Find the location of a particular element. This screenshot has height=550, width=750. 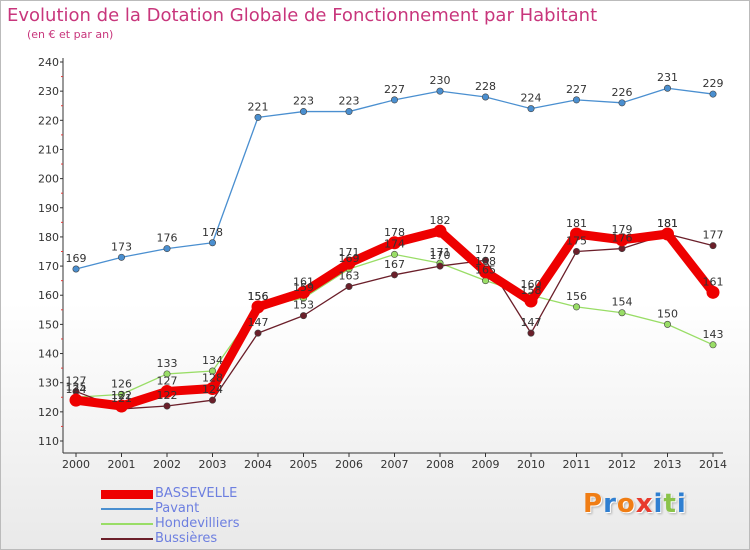

data-label-hondevilliers: 171 is located at coordinates (440, 252).